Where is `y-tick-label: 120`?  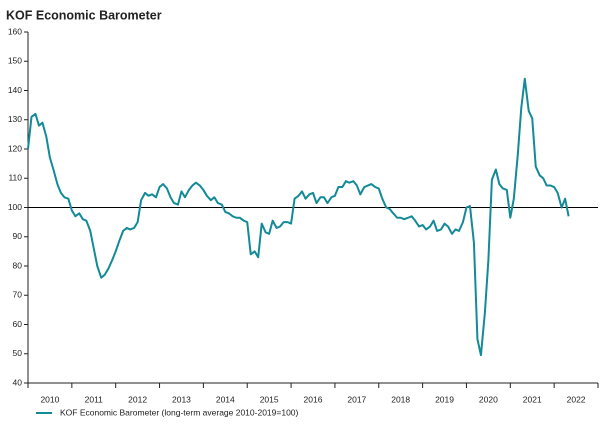
y-tick-label: 120 is located at coordinates (15, 148).